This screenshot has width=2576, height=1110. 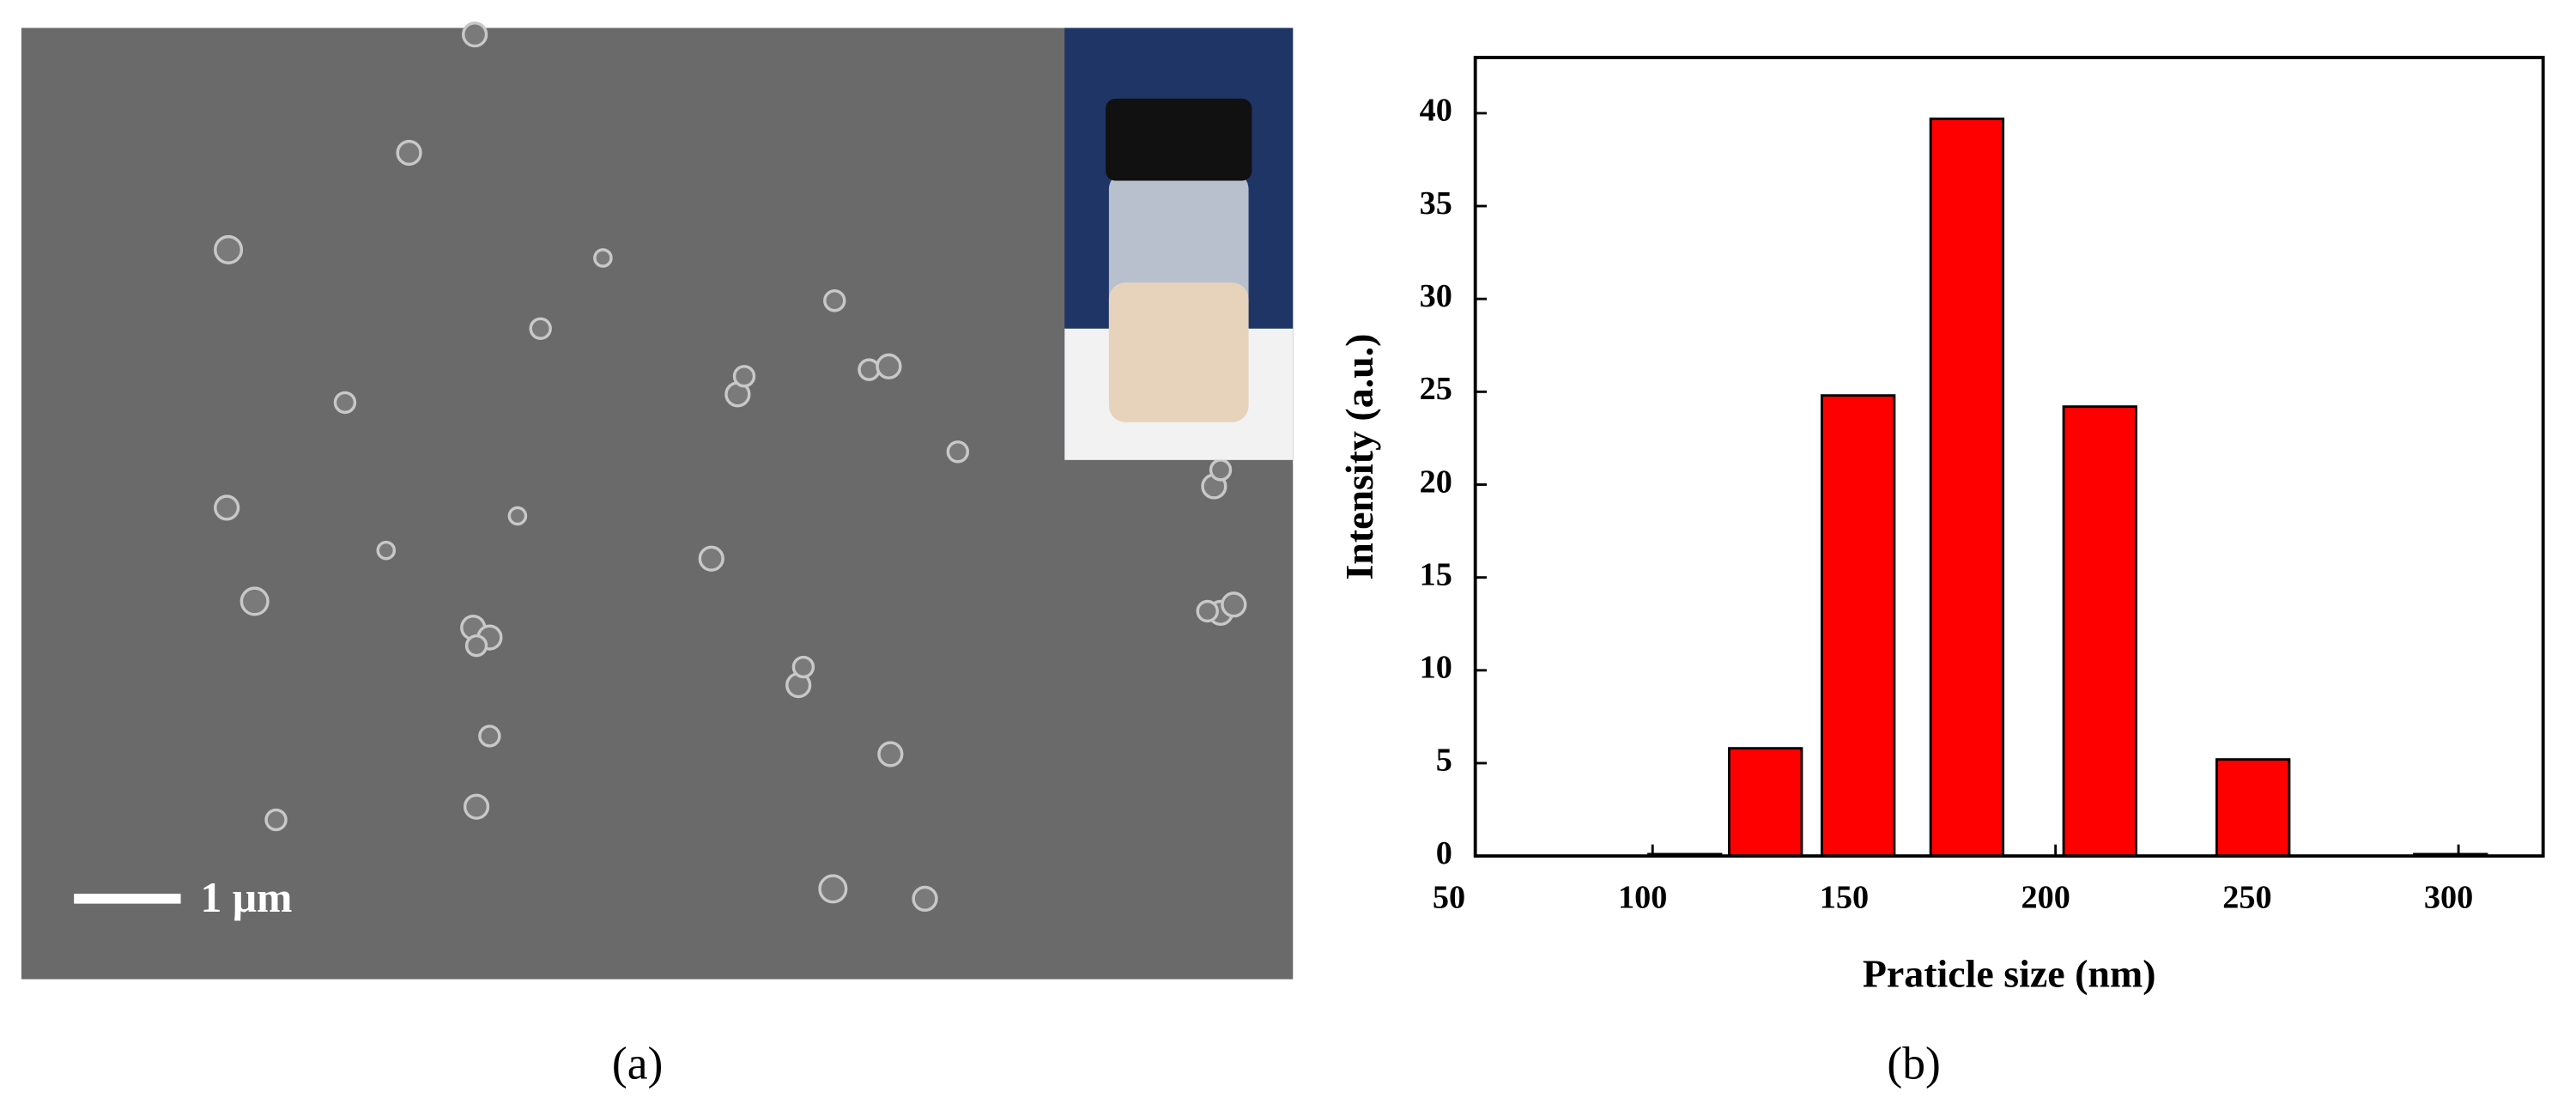 What do you see at coordinates (2246, 898) in the screenshot?
I see `x-tick-label: 250` at bounding box center [2246, 898].